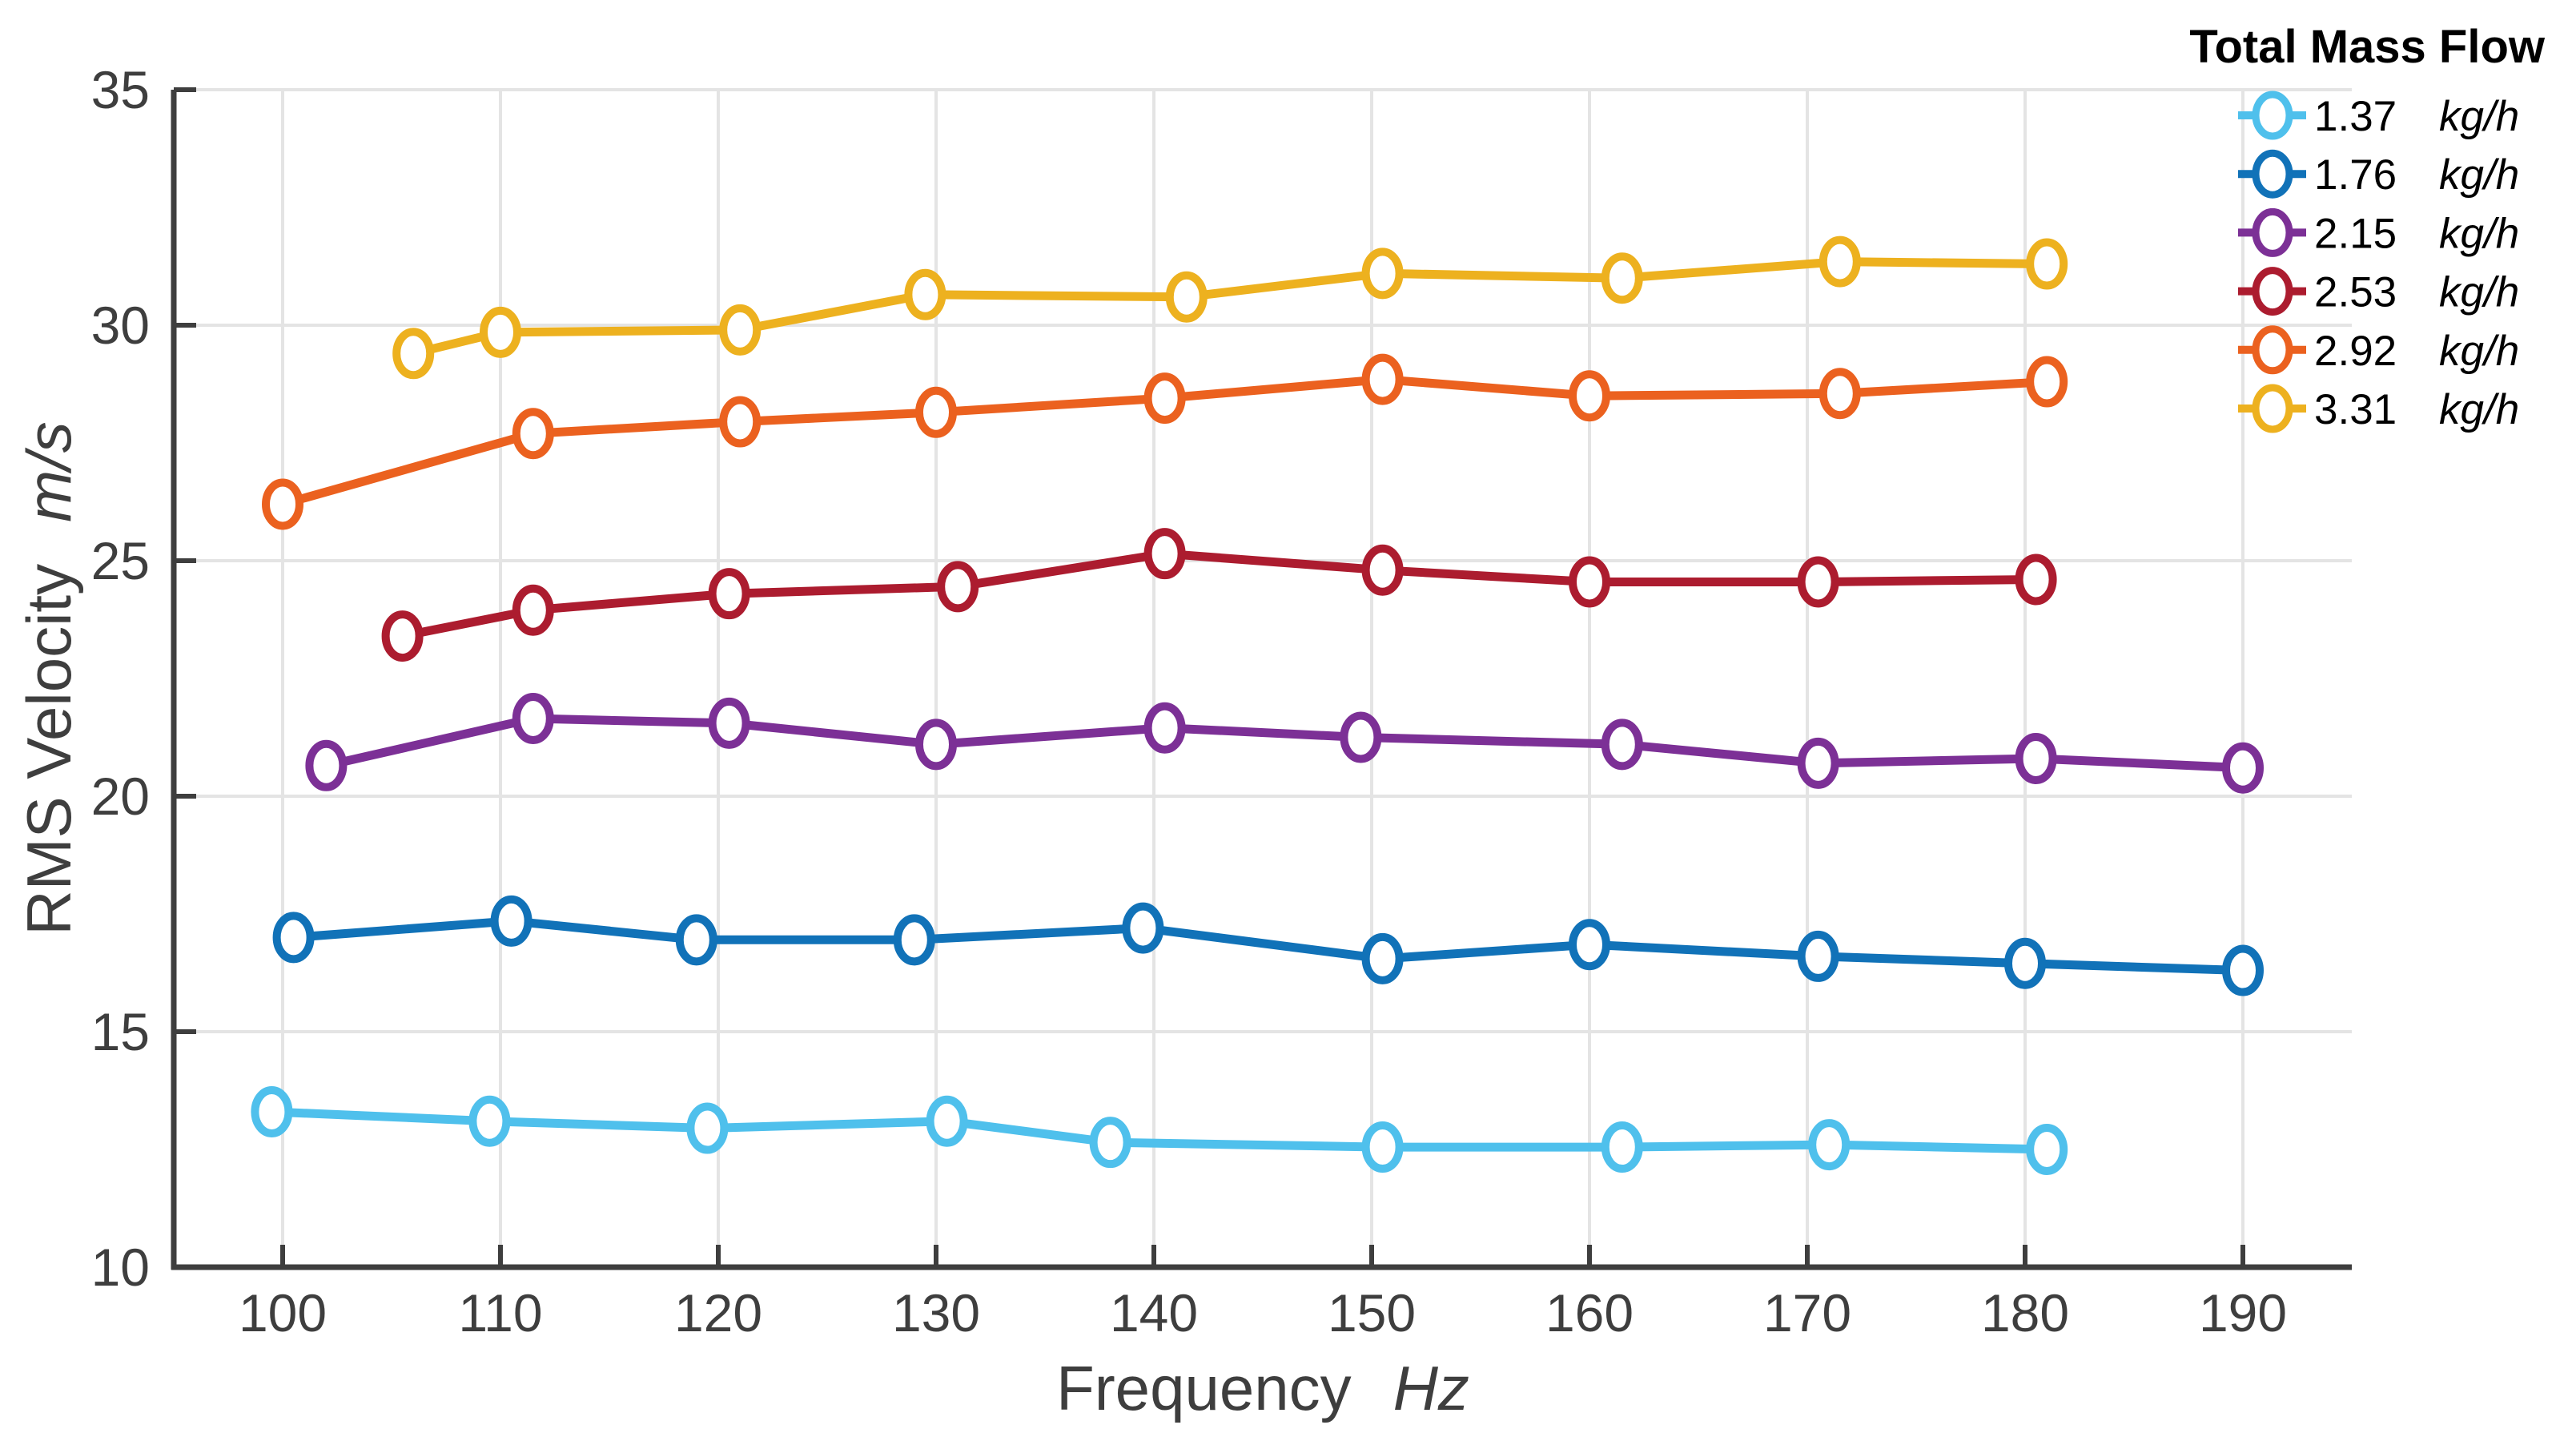 The image size is (2576, 1437). I want to click on x-axis-label: Frequency Hz, so click(1262, 1388).